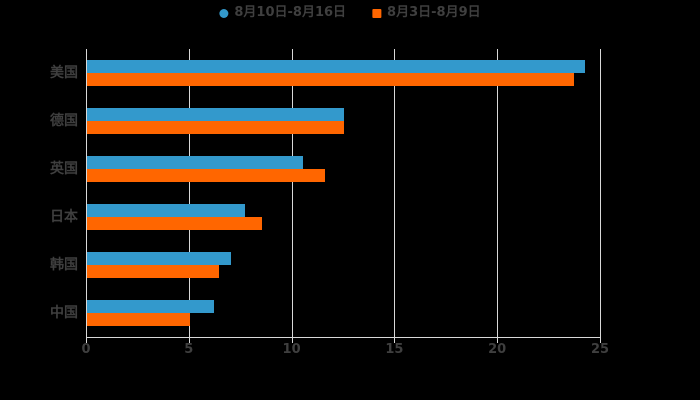 The width and height of the screenshot is (700, 400). Describe the element at coordinates (64, 169) in the screenshot. I see `y-category-label-英国: 英国` at that location.